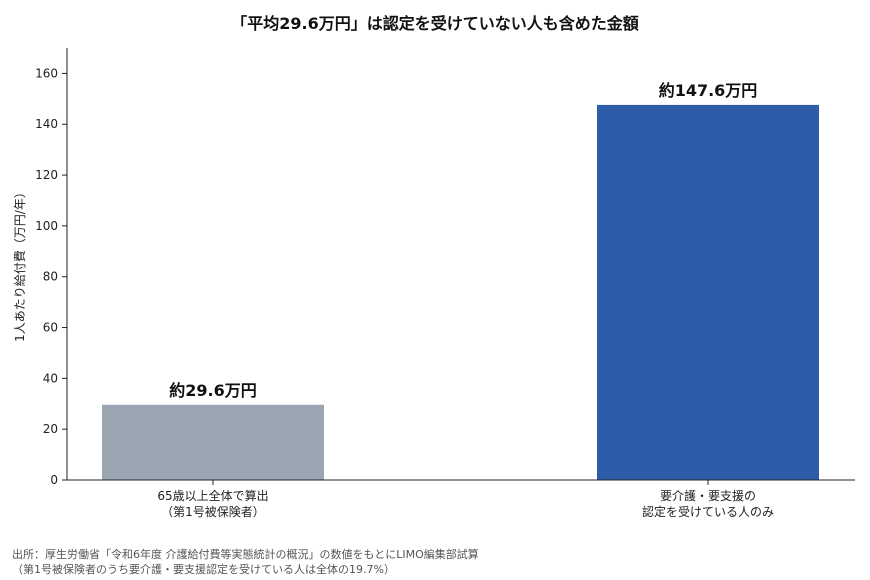 This screenshot has height=580, width=870. I want to click on x-tick-label: （第1号被保険者）, so click(213, 512).